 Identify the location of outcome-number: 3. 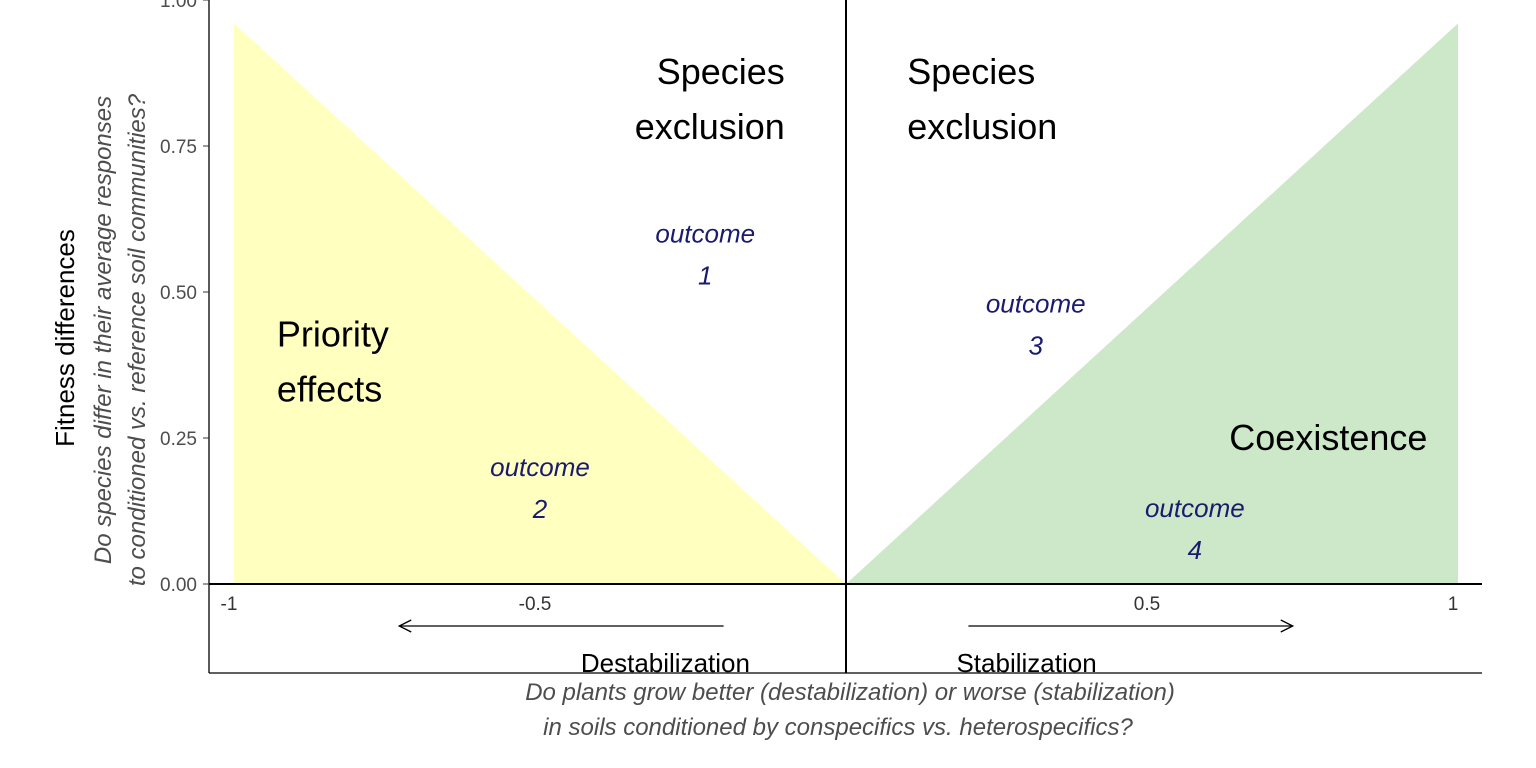
(1035, 346).